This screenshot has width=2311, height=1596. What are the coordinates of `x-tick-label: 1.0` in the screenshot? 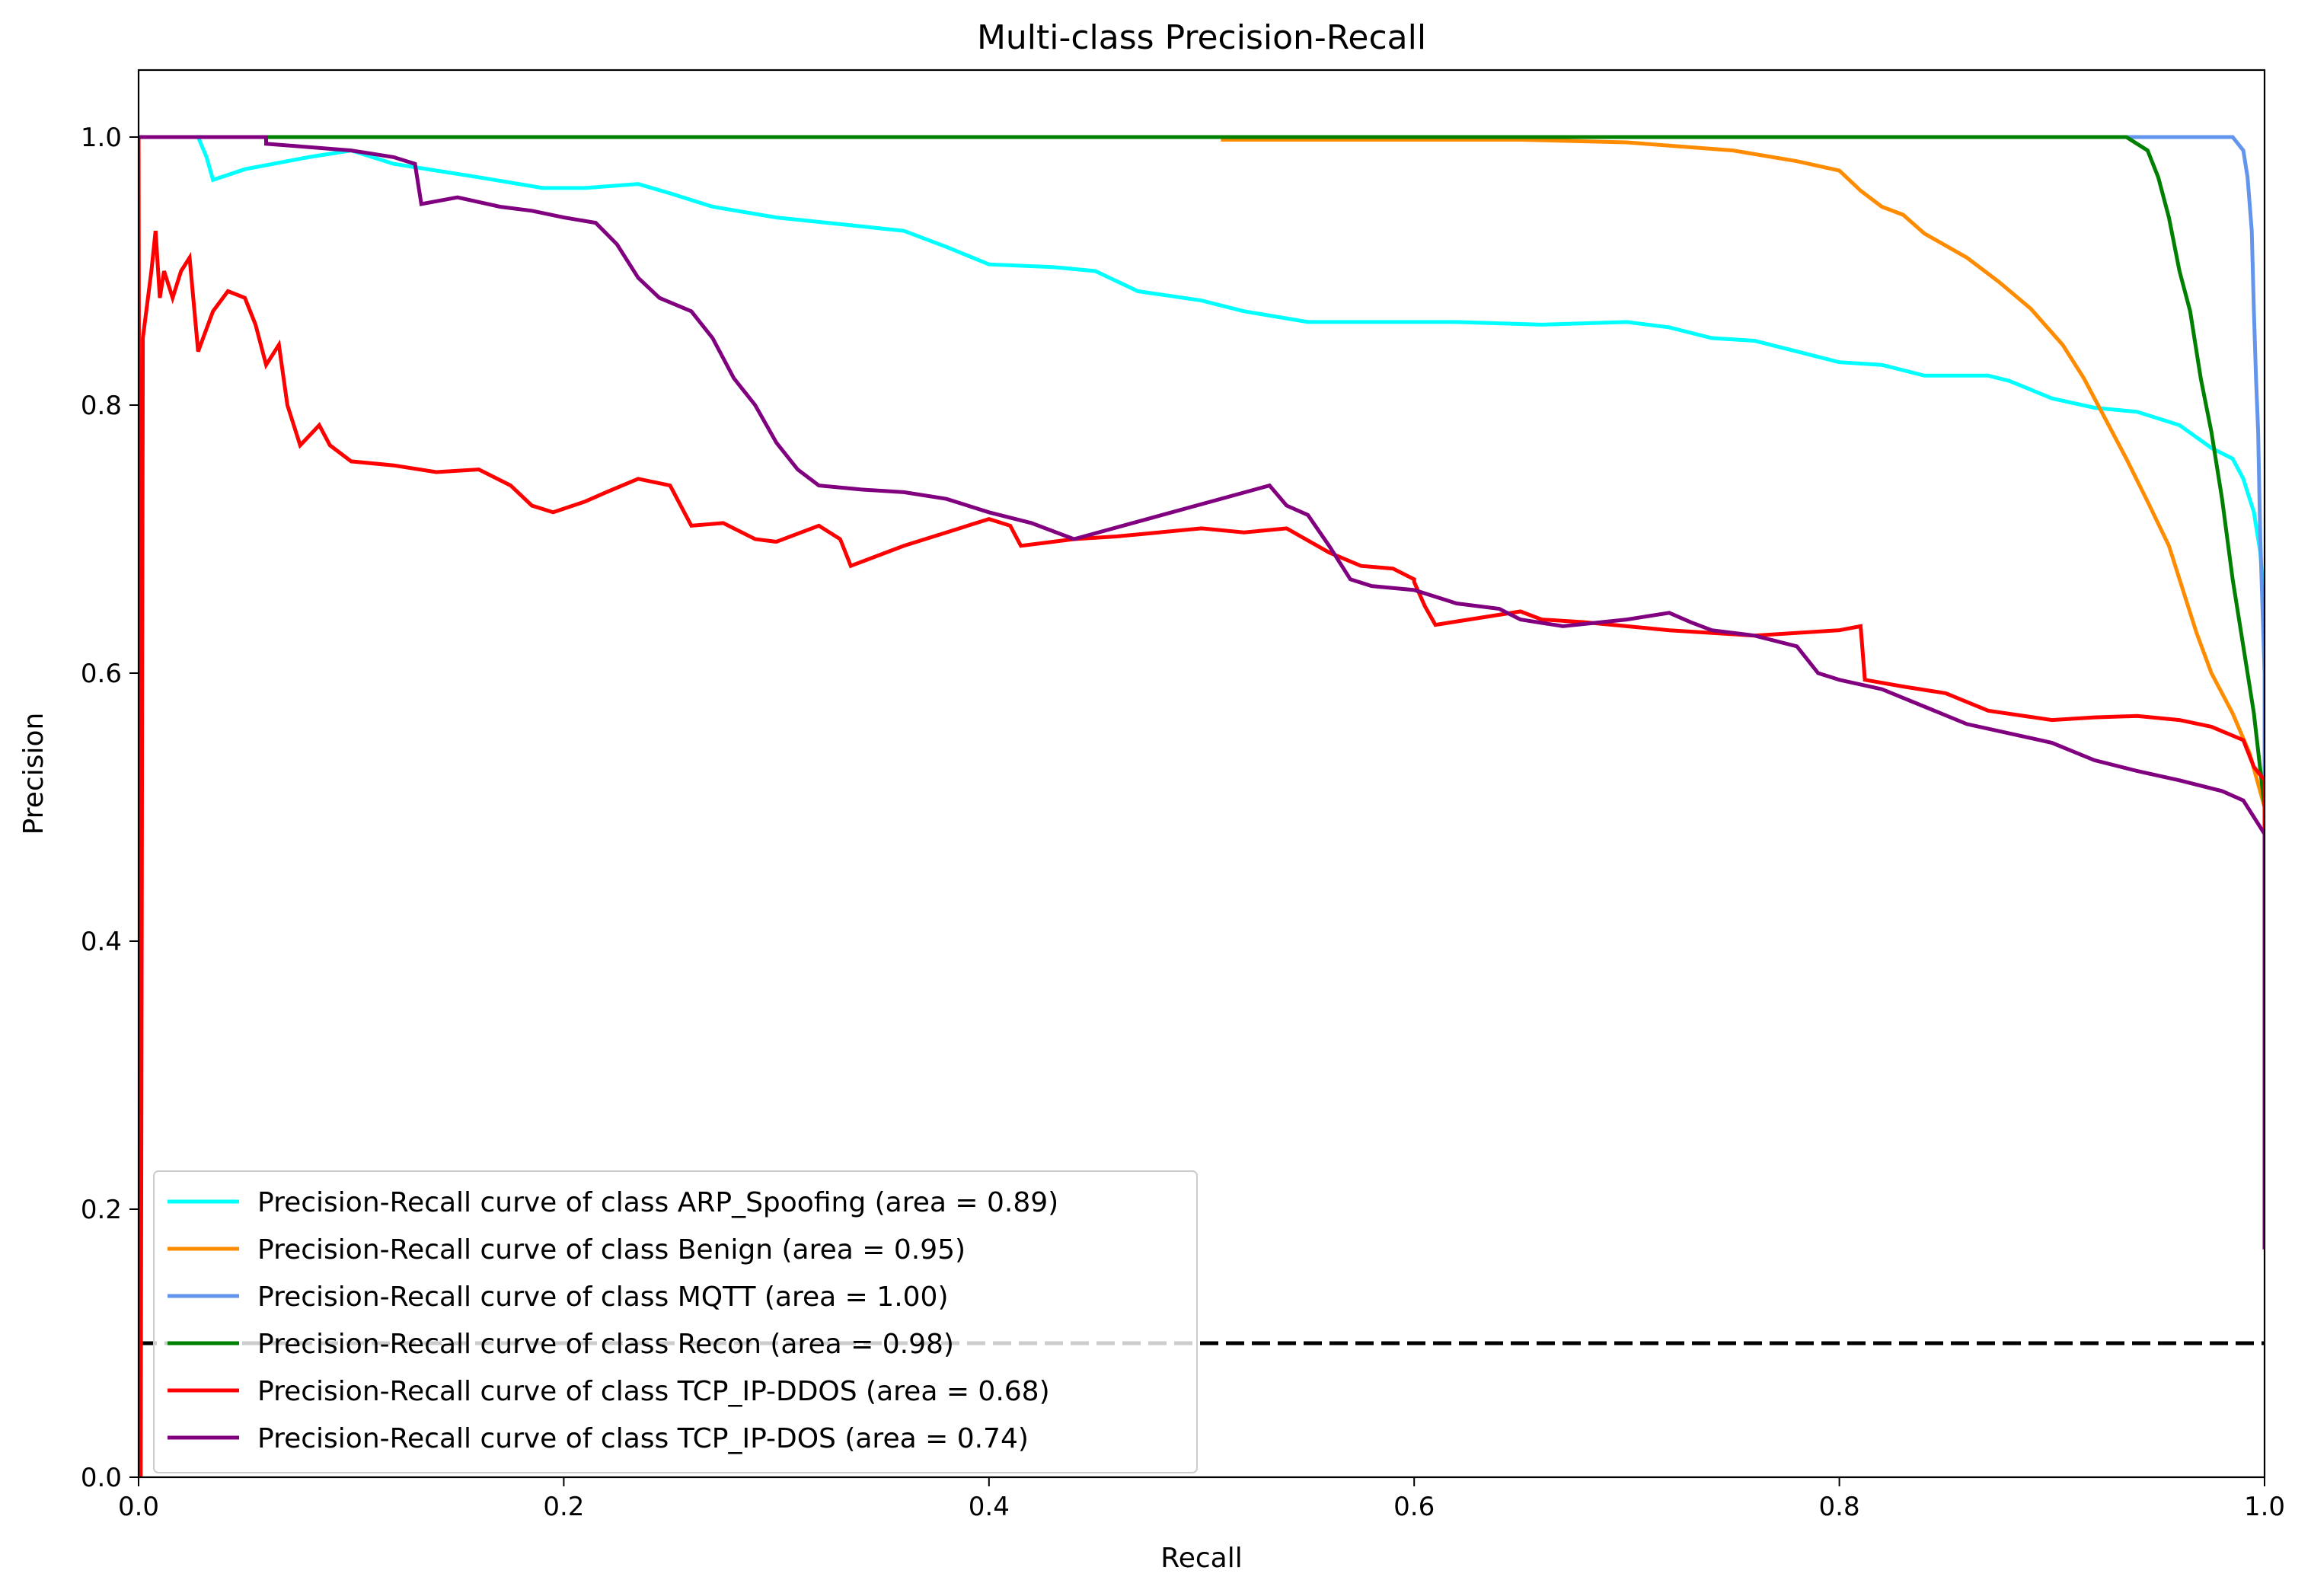 It's located at (2264, 1507).